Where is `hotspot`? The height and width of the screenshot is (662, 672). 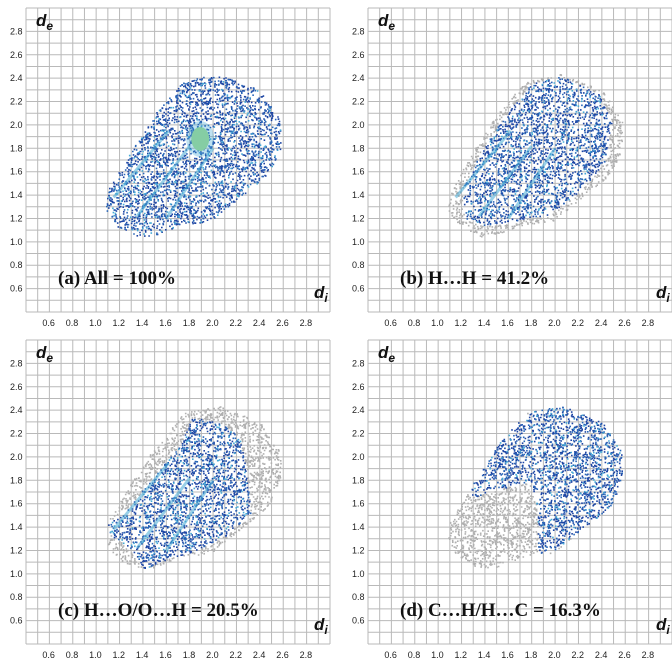 hotspot is located at coordinates (200, 138).